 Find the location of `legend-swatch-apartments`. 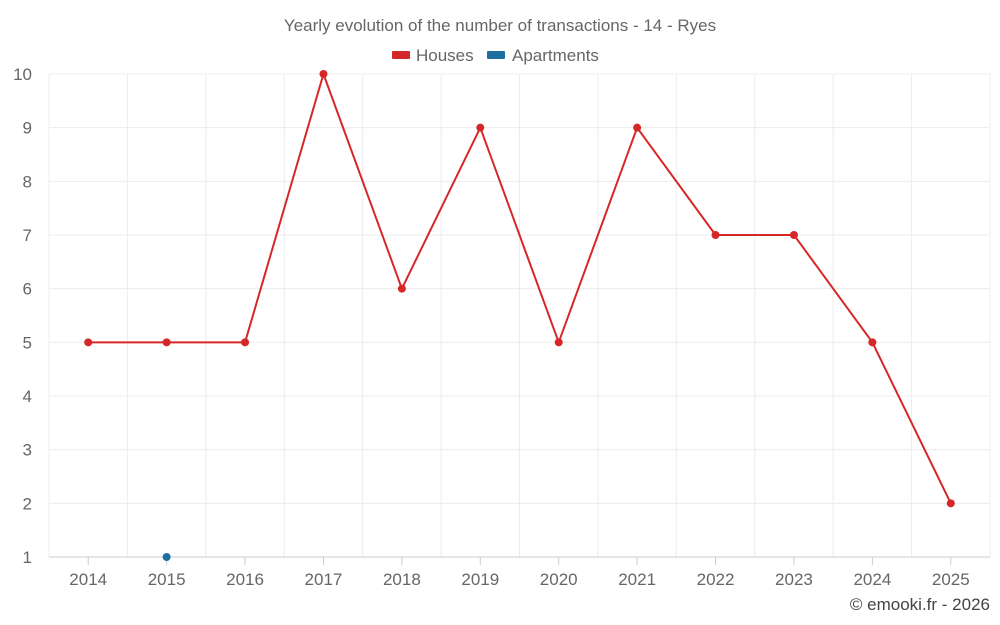

legend-swatch-apartments is located at coordinates (496, 55).